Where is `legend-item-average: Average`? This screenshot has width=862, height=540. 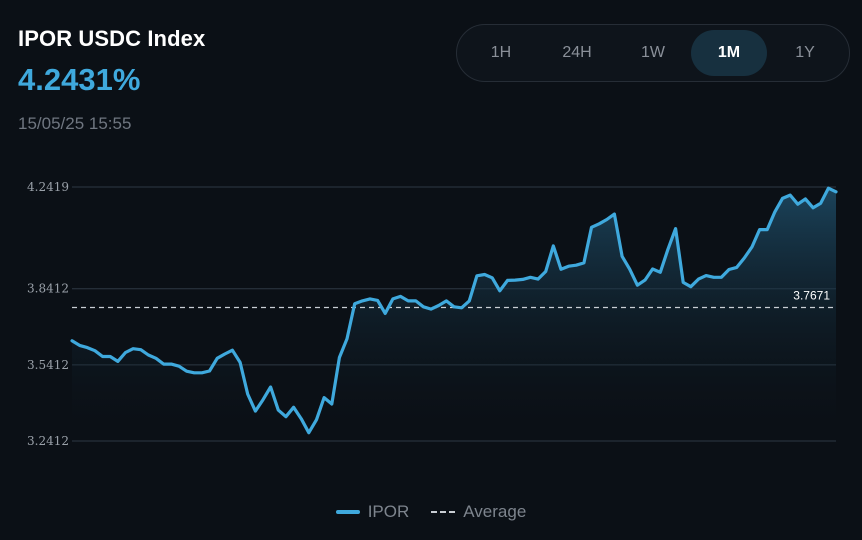
legend-item-average: Average is located at coordinates (478, 512).